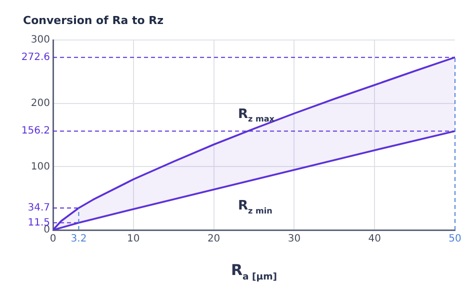 The width and height of the screenshot is (474, 285). What do you see at coordinates (47, 230) in the screenshot?
I see `y-tick-label: 0` at bounding box center [47, 230].